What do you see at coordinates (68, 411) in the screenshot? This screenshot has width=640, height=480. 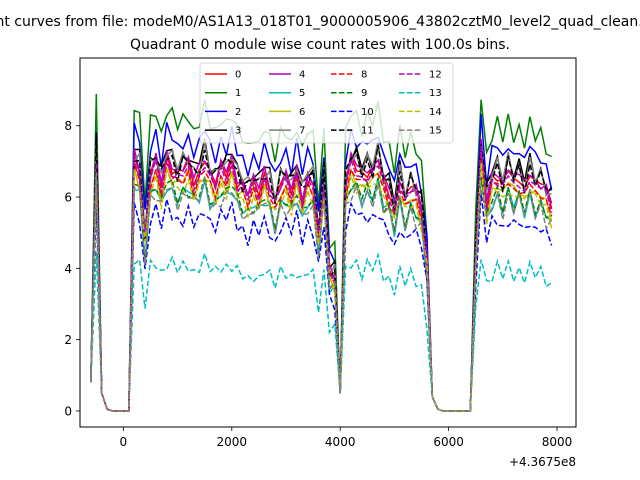 I see `y-tick-label: 0` at bounding box center [68, 411].